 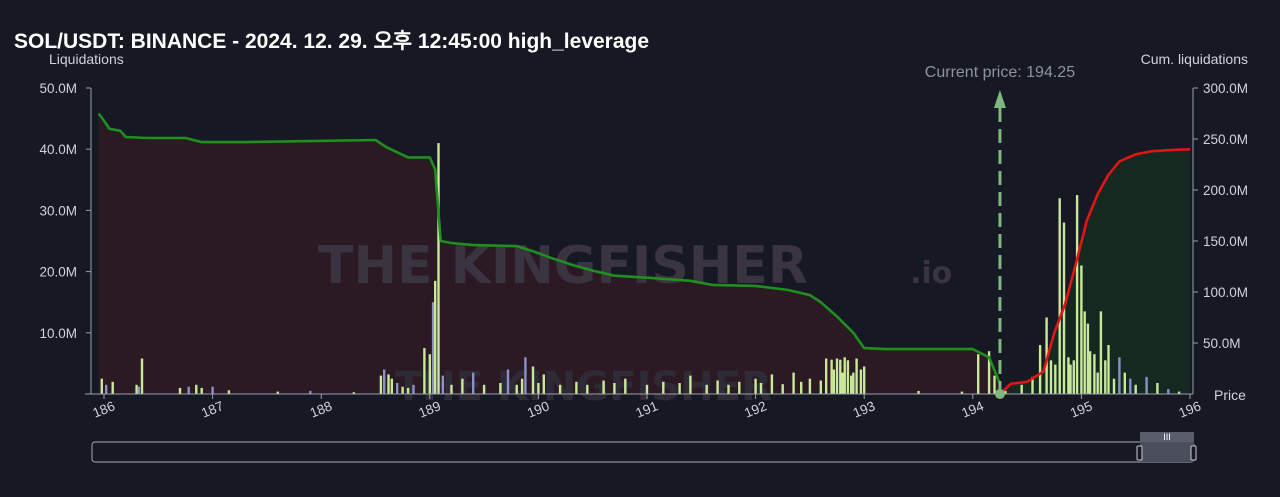 I want to click on range-slider-selection, so click(x=1167, y=452).